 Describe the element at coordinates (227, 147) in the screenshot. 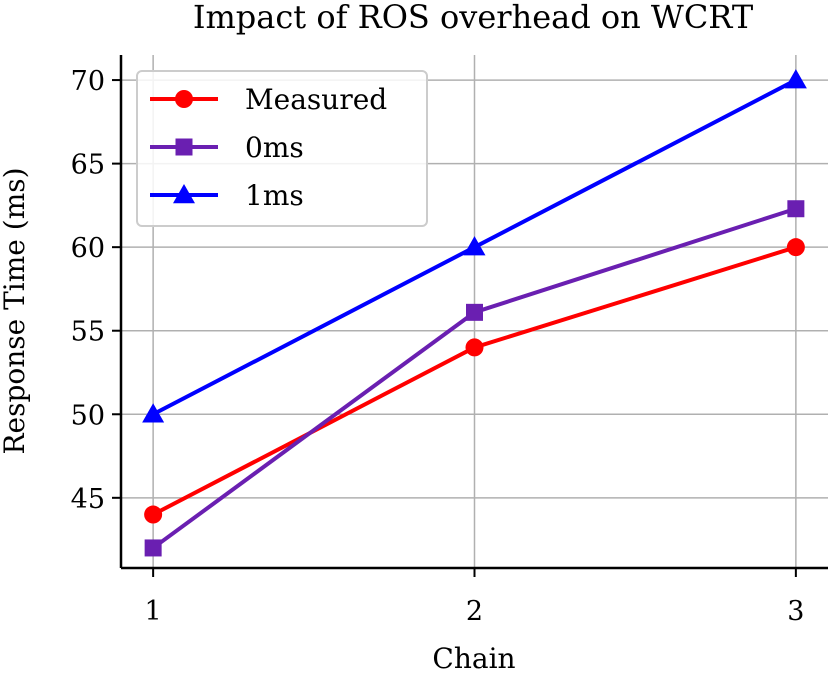

I see `legend-item-0ms: 0ms` at that location.